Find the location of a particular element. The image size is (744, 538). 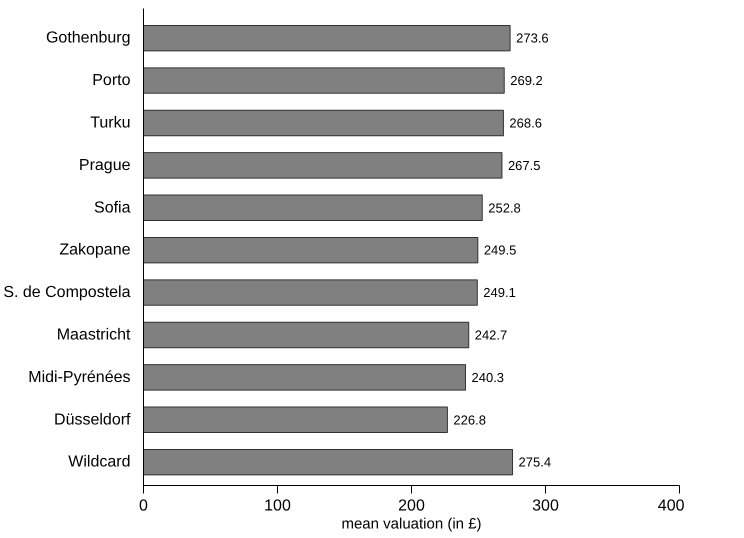

data-label: 249.5 is located at coordinates (500, 250).